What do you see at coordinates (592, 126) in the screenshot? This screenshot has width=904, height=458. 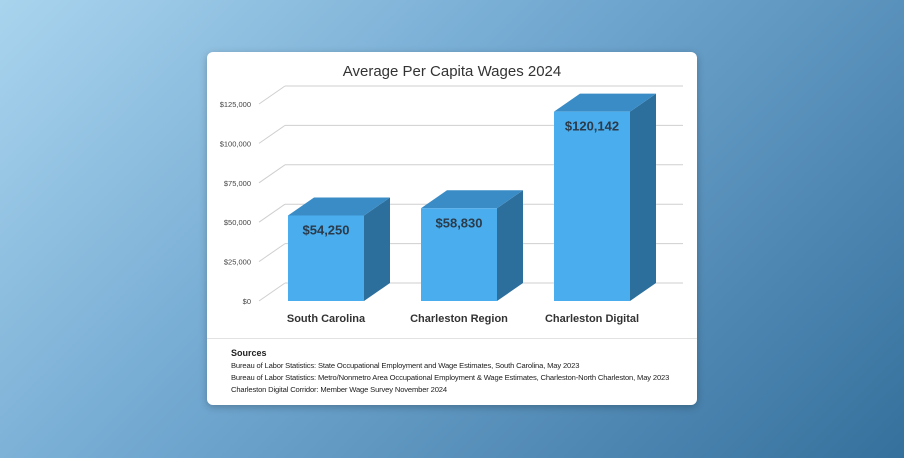 I see `data-label: $120,142` at bounding box center [592, 126].